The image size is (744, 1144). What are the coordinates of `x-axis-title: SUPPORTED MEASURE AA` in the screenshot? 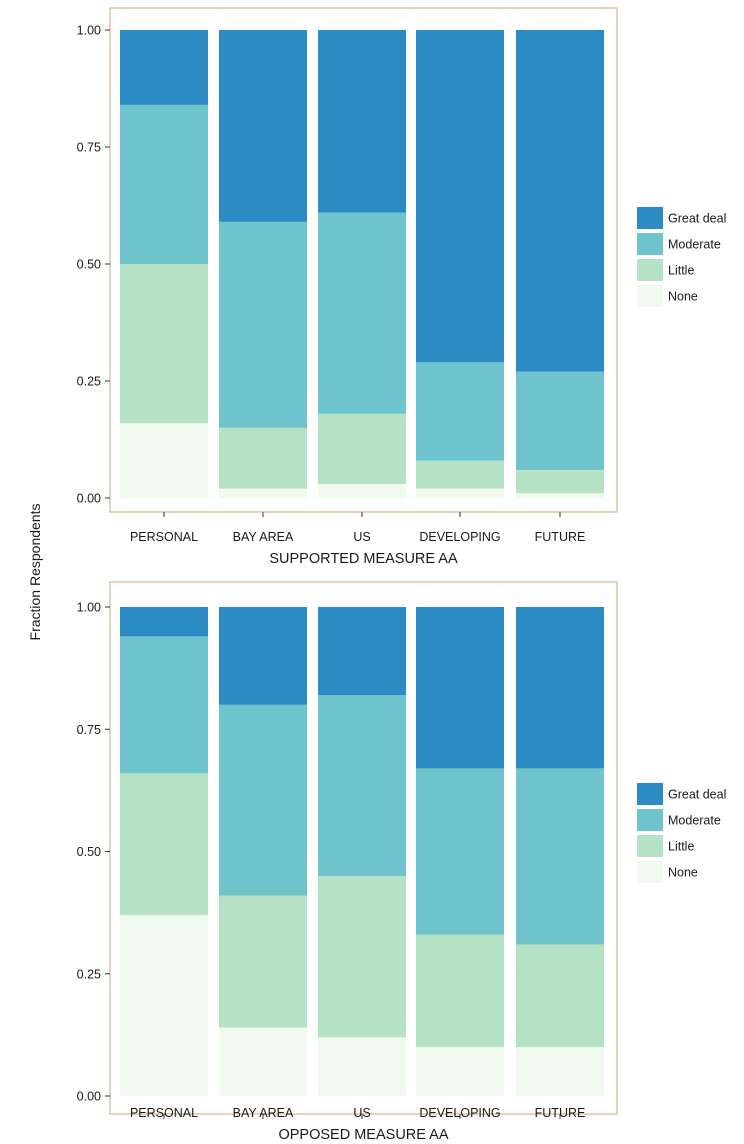 It's located at (363, 559).